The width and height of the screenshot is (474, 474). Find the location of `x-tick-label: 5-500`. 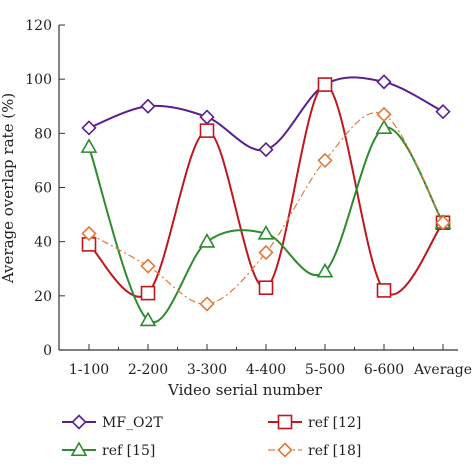

x-tick-label: 5-500 is located at coordinates (325, 370).